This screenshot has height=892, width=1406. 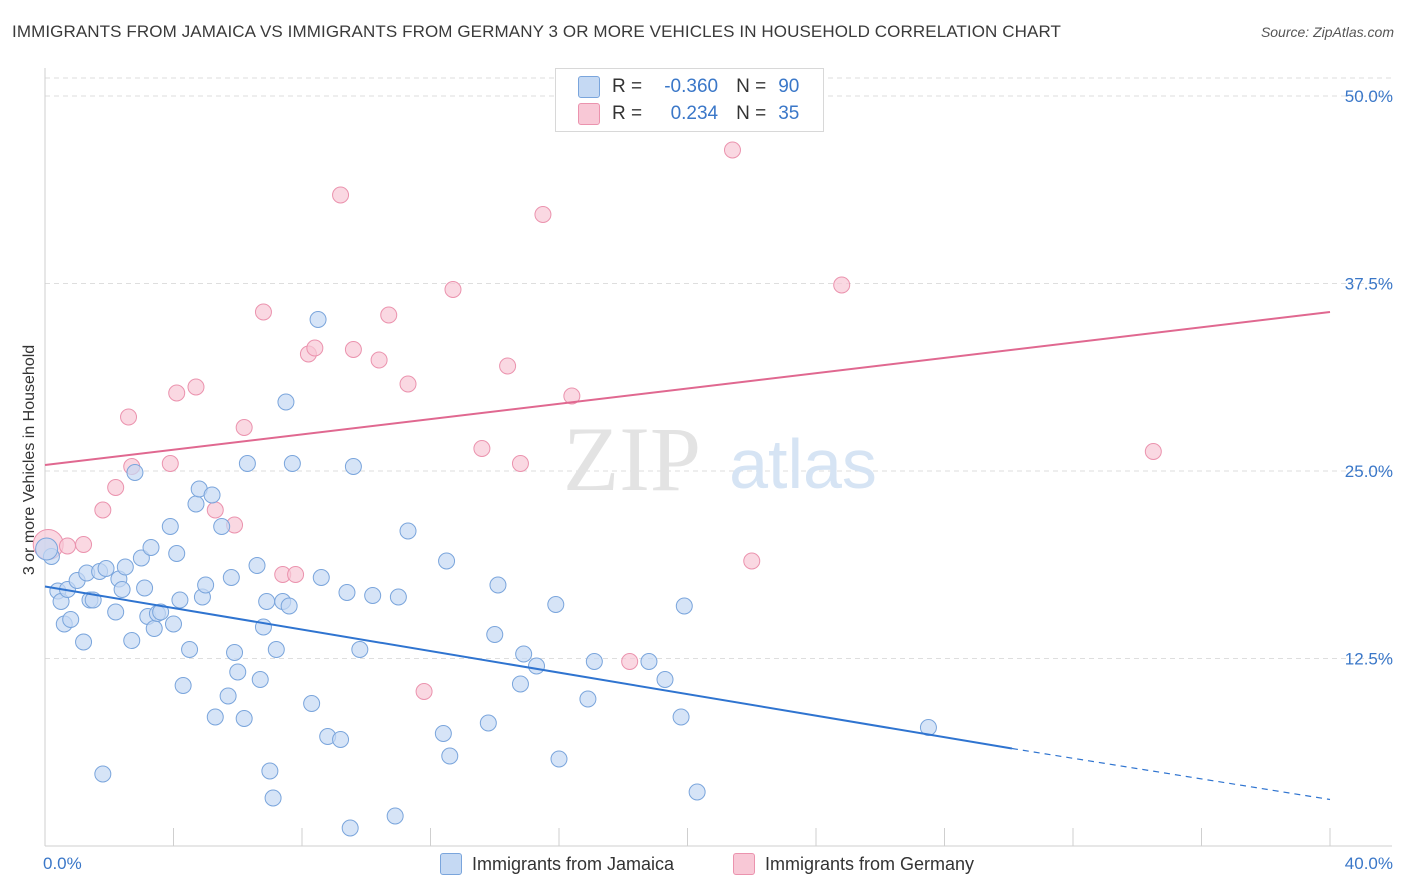 I want to click on n-label: N =, so click(x=751, y=86).